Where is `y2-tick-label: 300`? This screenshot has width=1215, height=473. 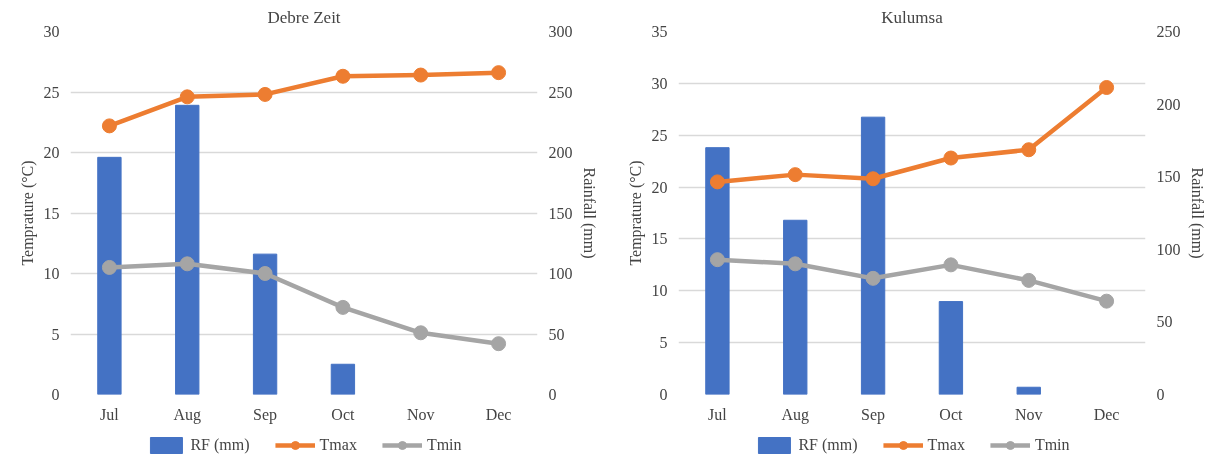
y2-tick-label: 300 is located at coordinates (560, 31).